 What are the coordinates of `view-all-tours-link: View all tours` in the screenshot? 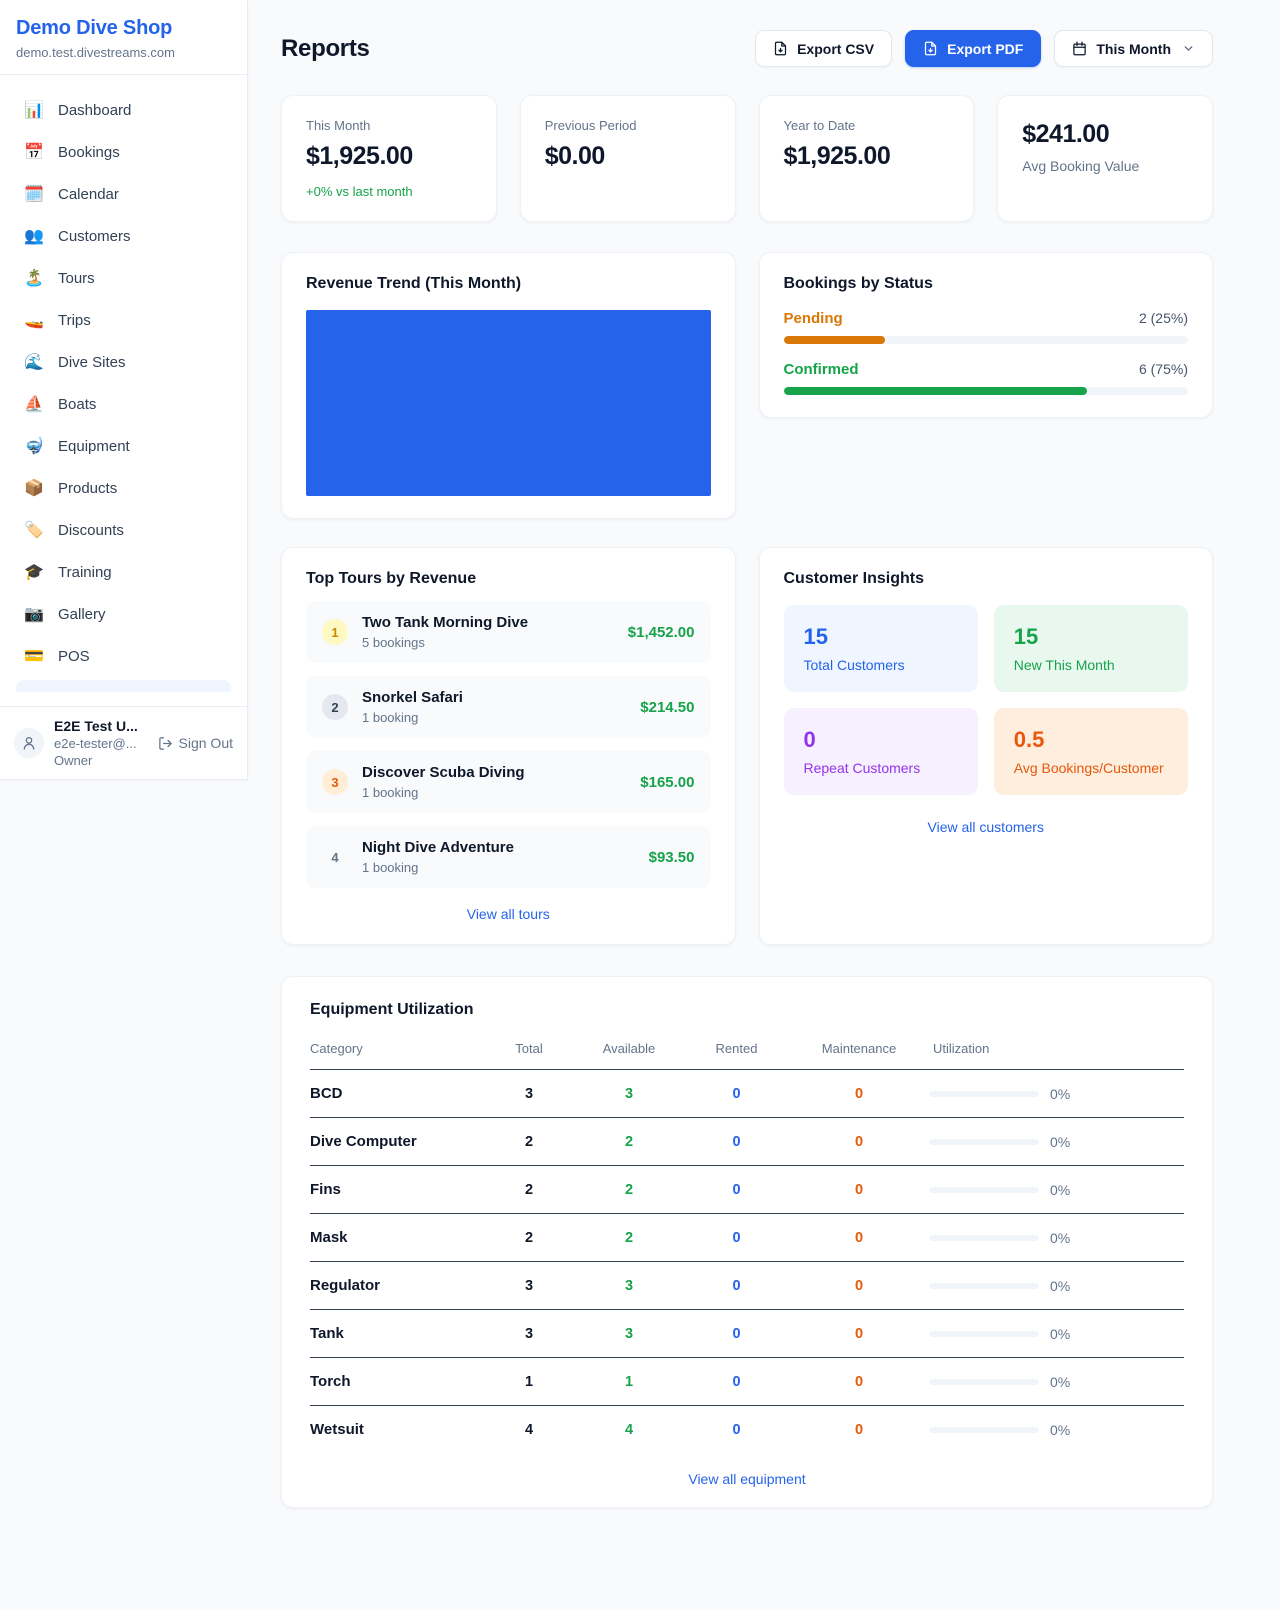 It's located at (508, 914).